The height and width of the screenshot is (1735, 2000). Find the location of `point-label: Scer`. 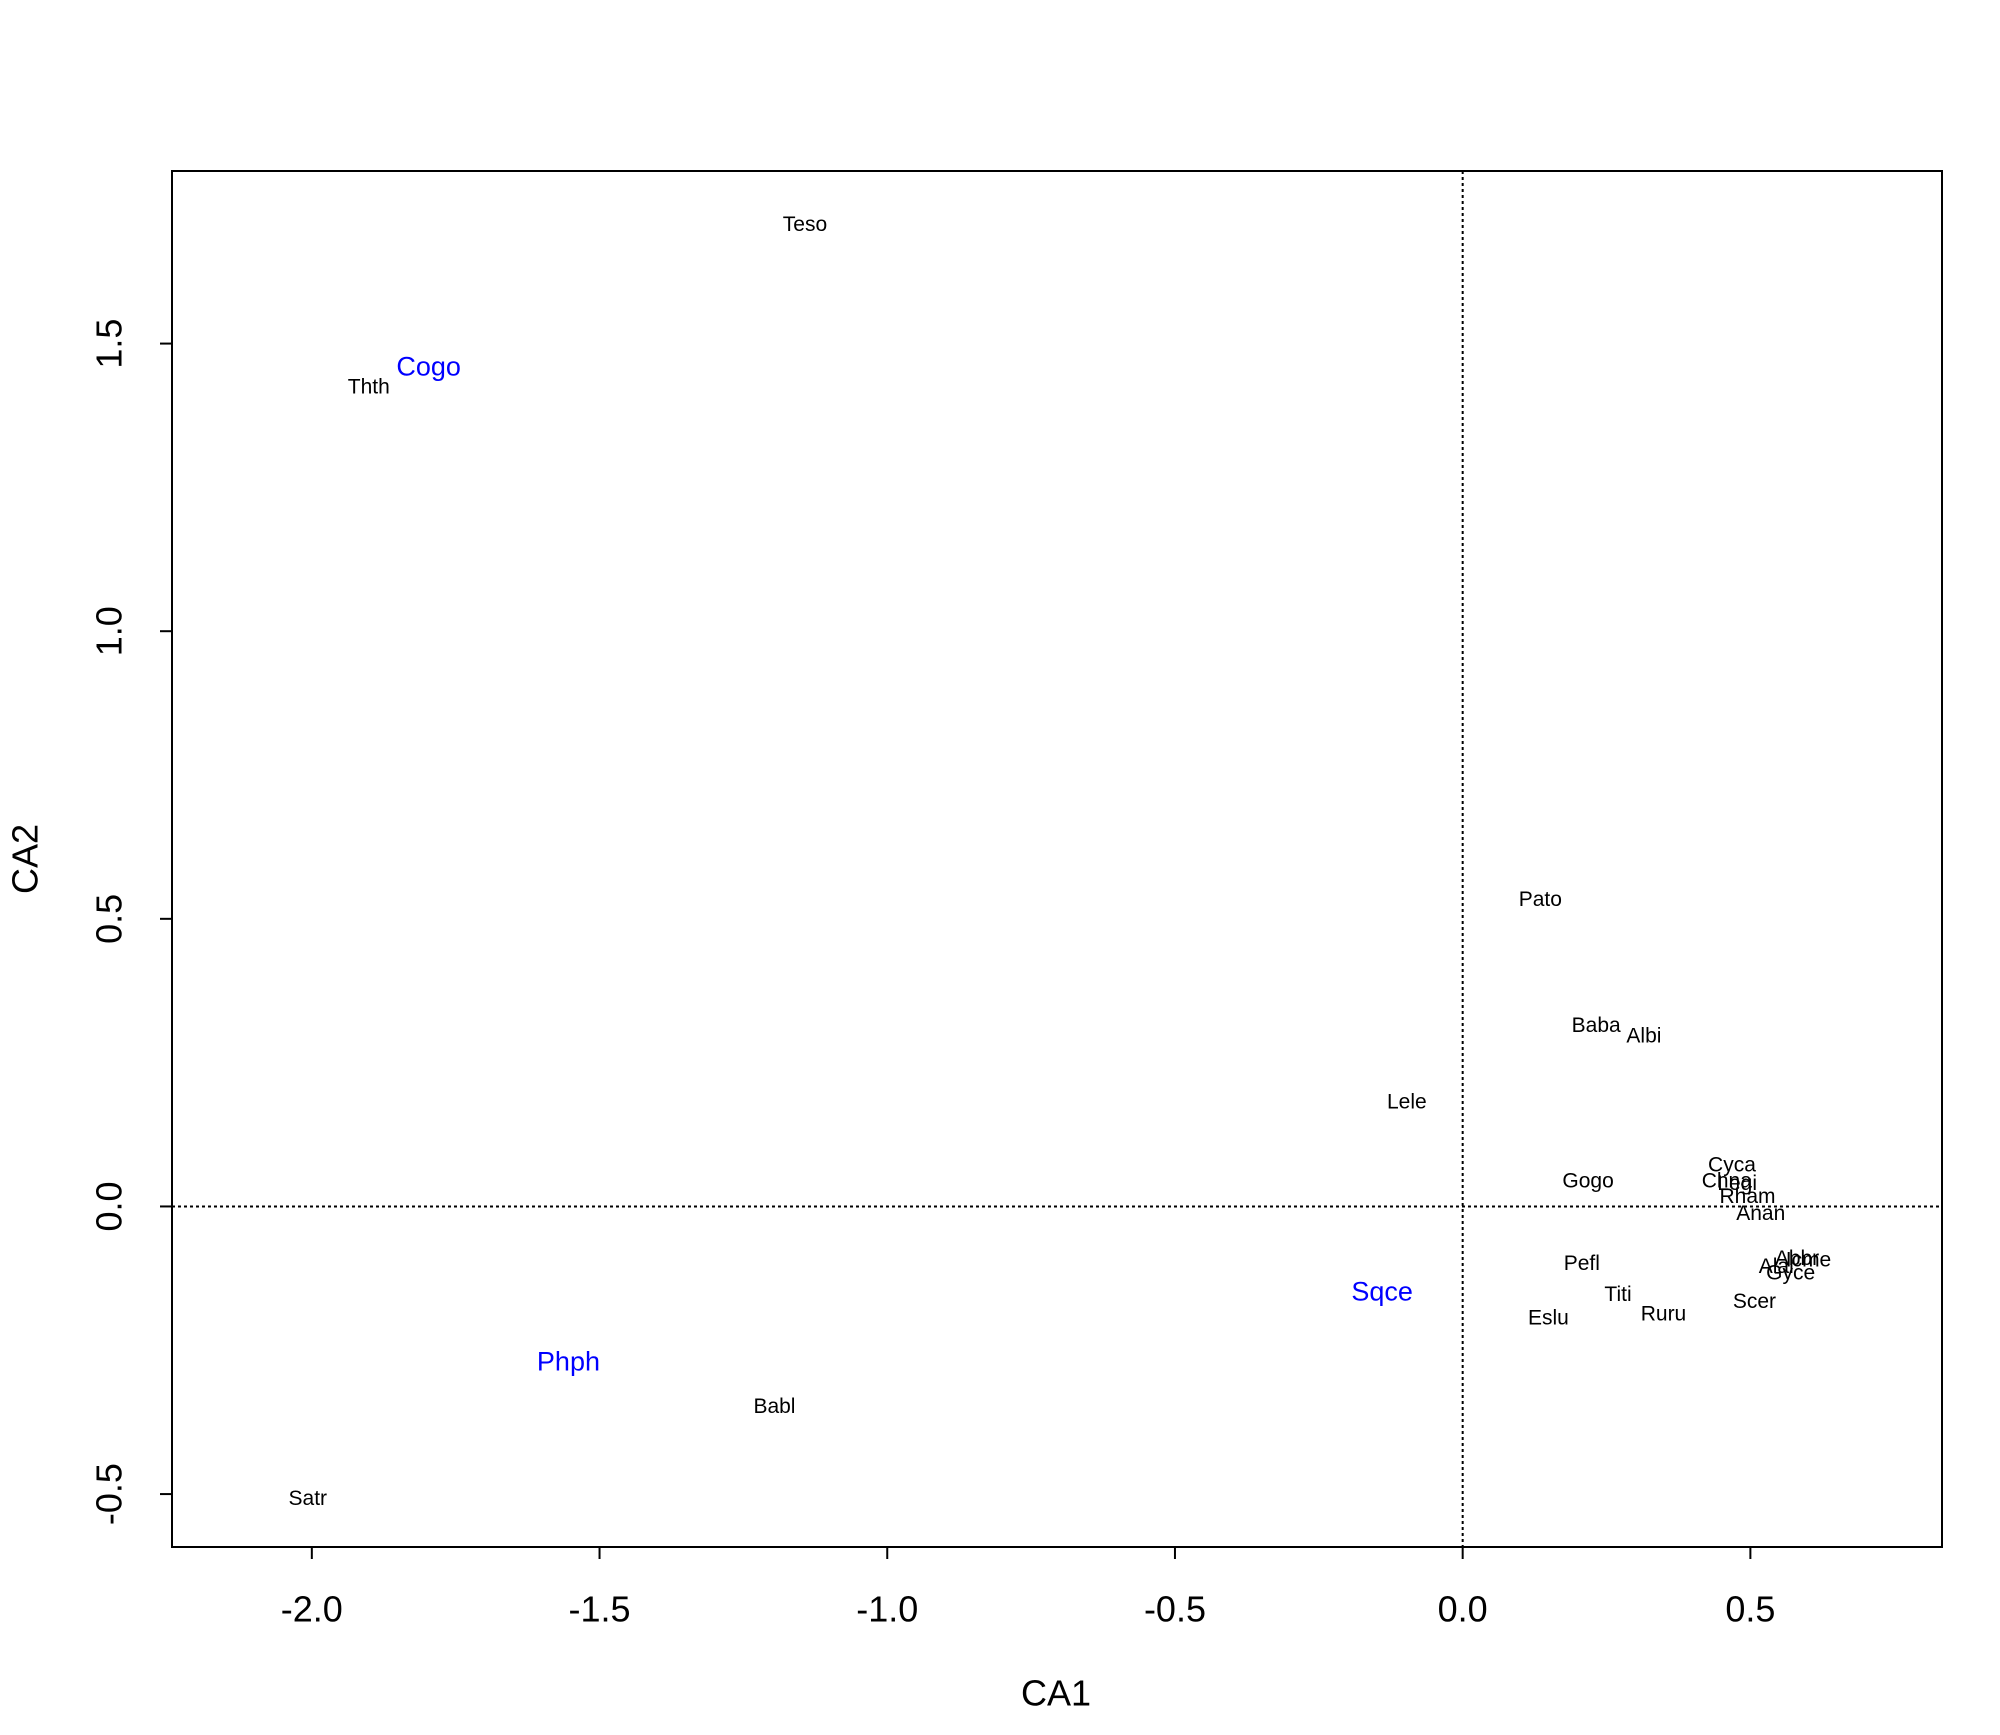

point-label: Scer is located at coordinates (1754, 1301).